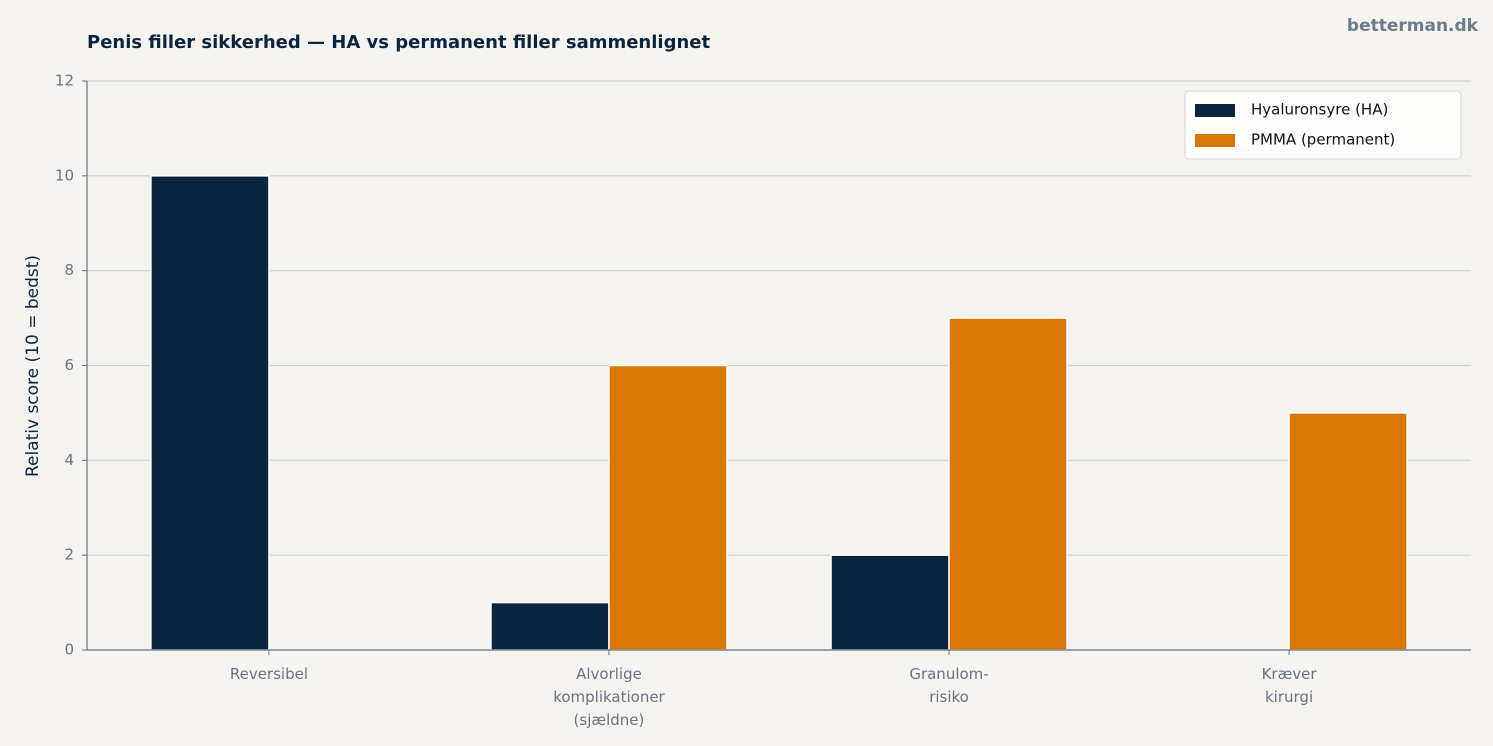 This screenshot has height=746, width=1493. I want to click on x-tick-label: Kræver kirurgi, so click(1290, 685).